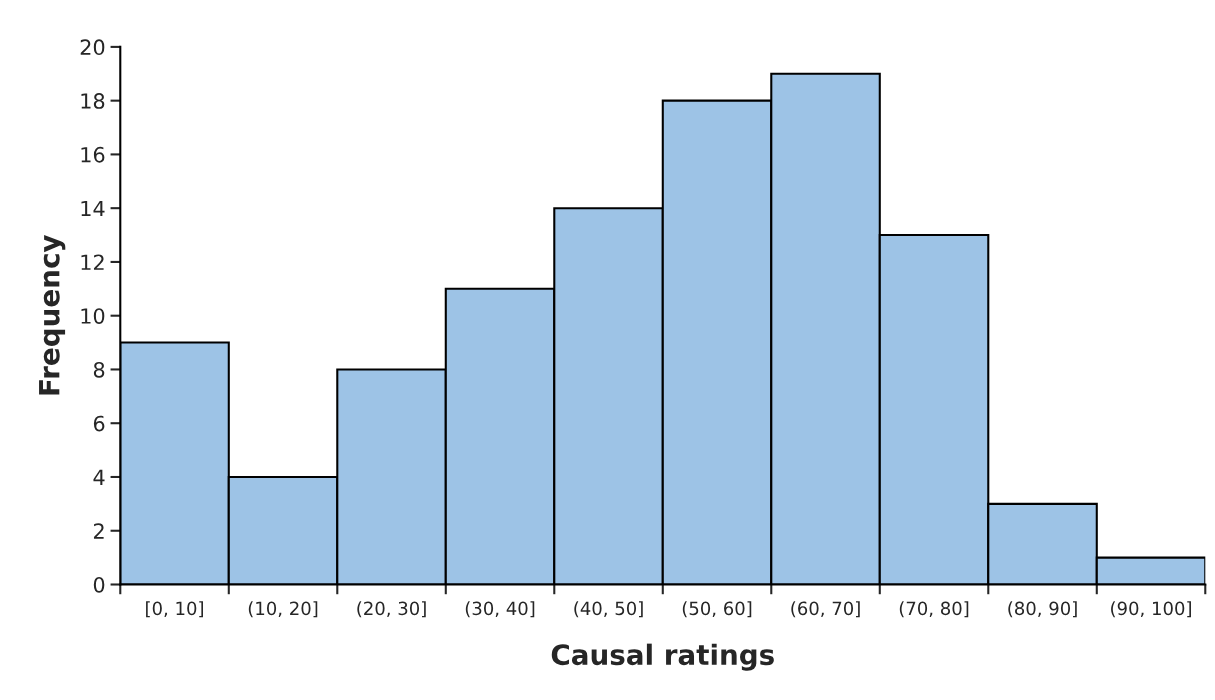 The height and width of the screenshot is (700, 1215). I want to click on x-tick-label: (40, 50], so click(608, 609).